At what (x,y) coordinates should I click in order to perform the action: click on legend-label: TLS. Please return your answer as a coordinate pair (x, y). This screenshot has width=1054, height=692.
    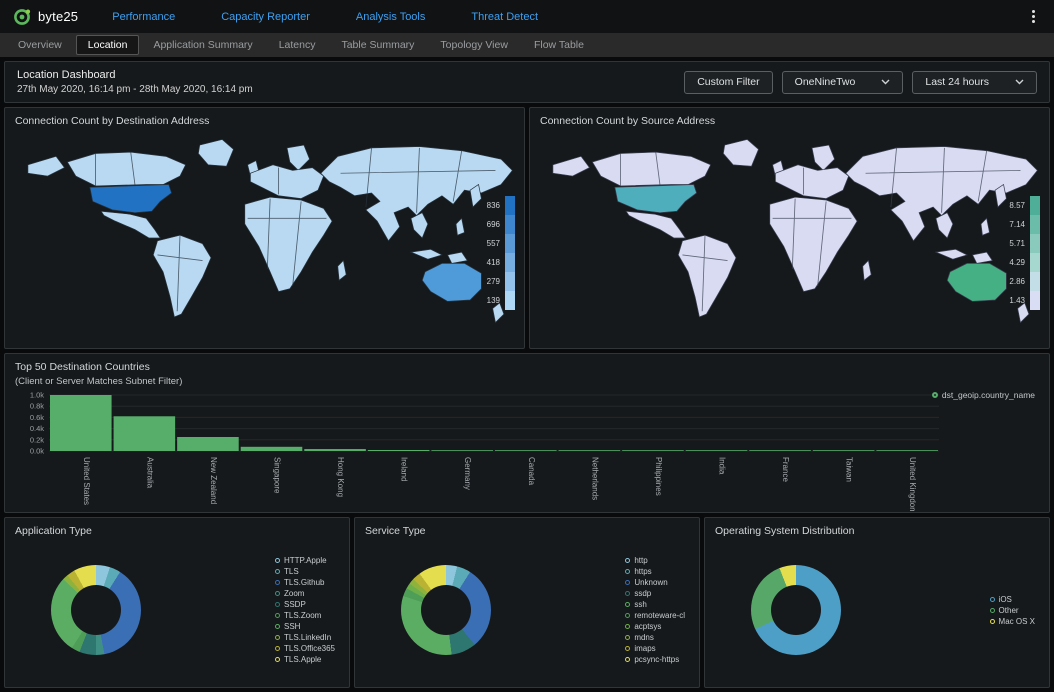
    Looking at the image, I should click on (291, 571).